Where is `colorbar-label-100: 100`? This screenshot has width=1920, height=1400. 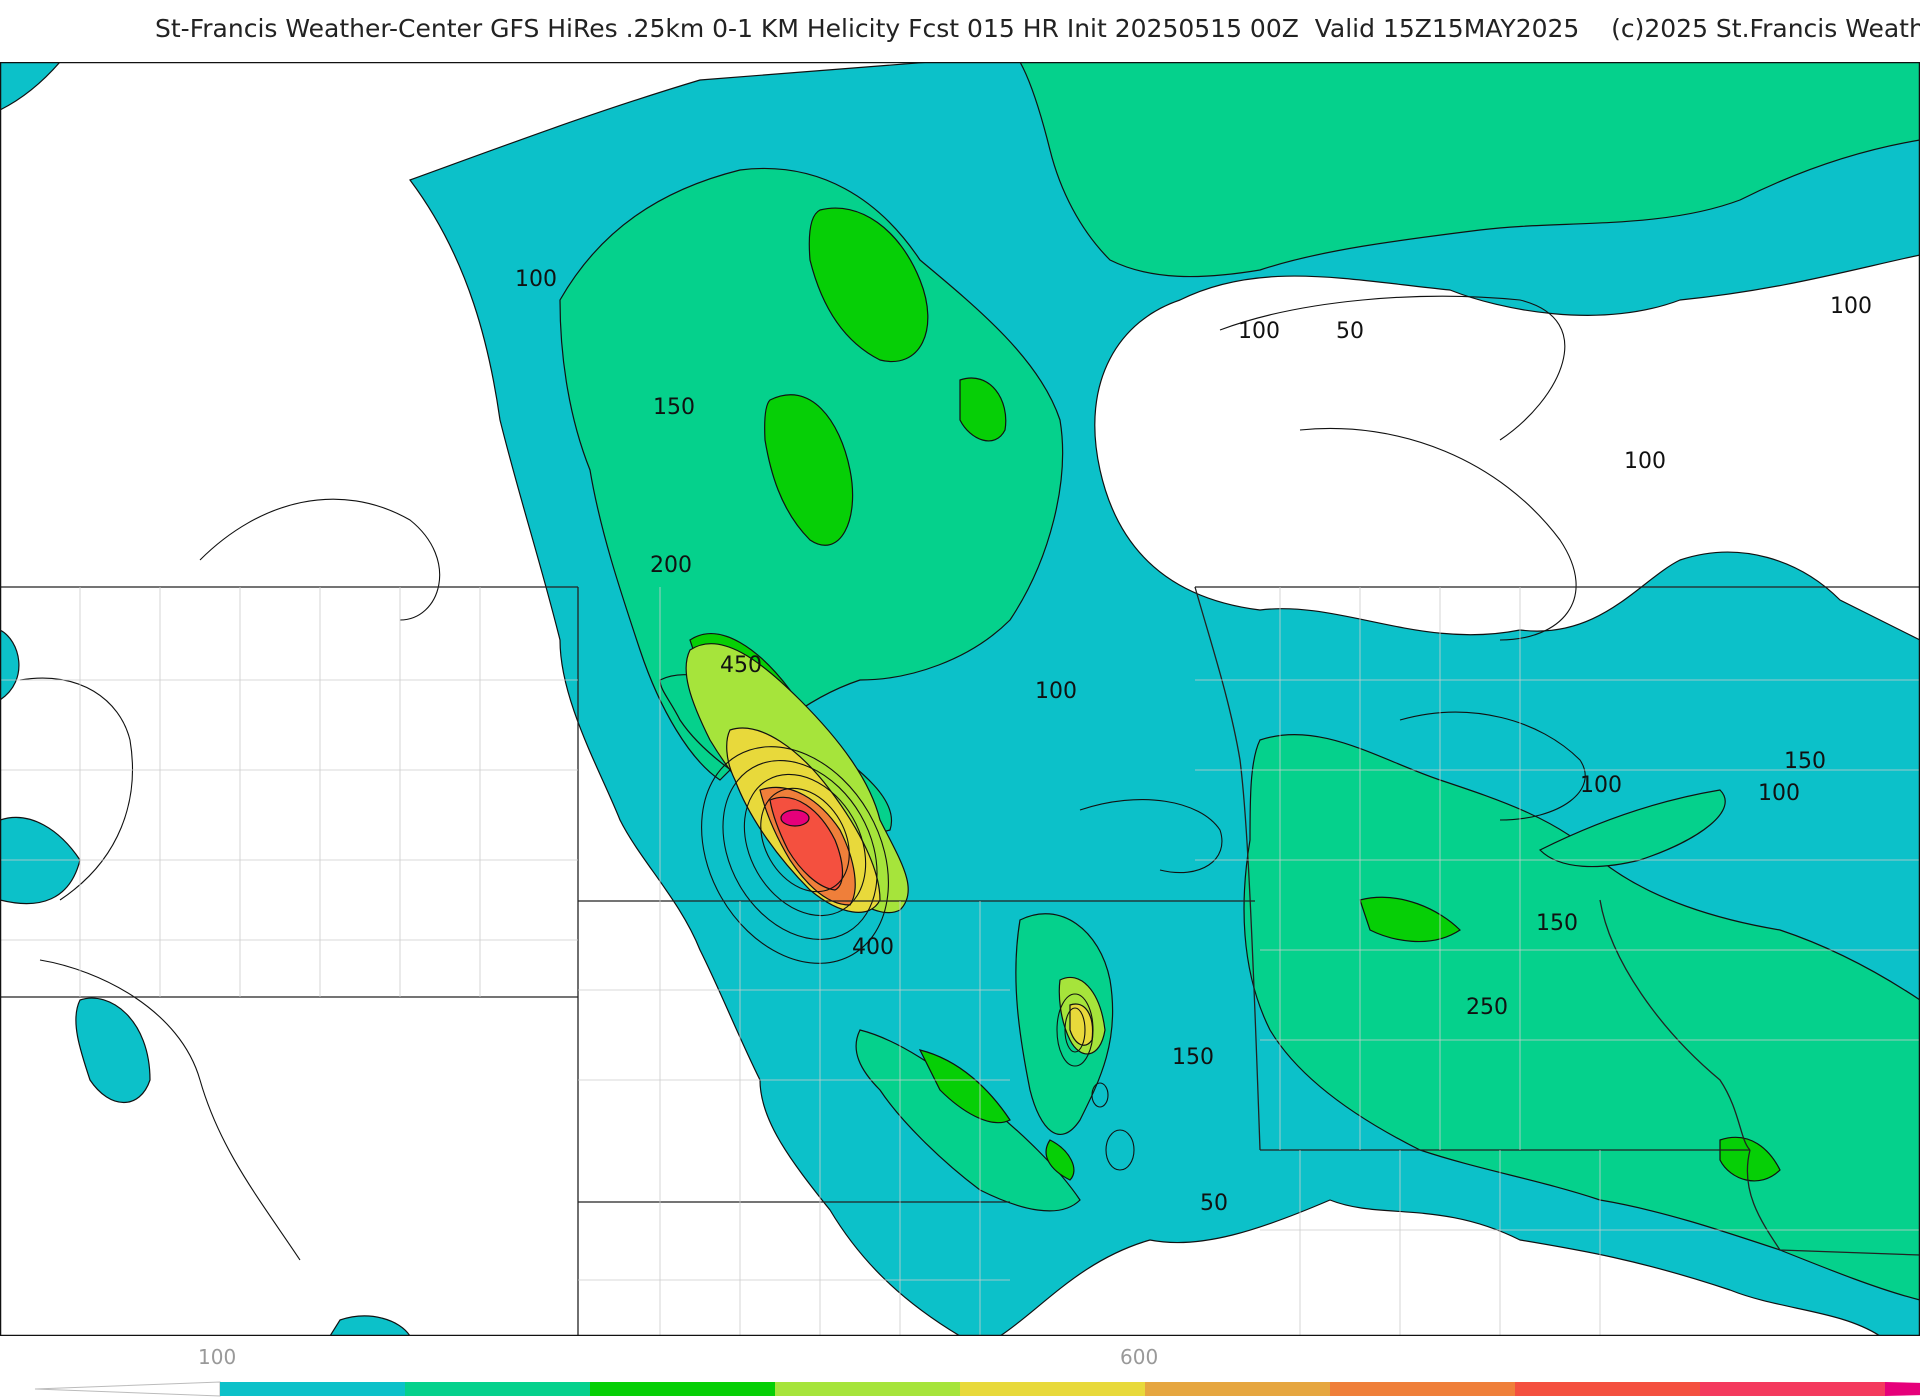 colorbar-label-100: 100 is located at coordinates (217, 1357).